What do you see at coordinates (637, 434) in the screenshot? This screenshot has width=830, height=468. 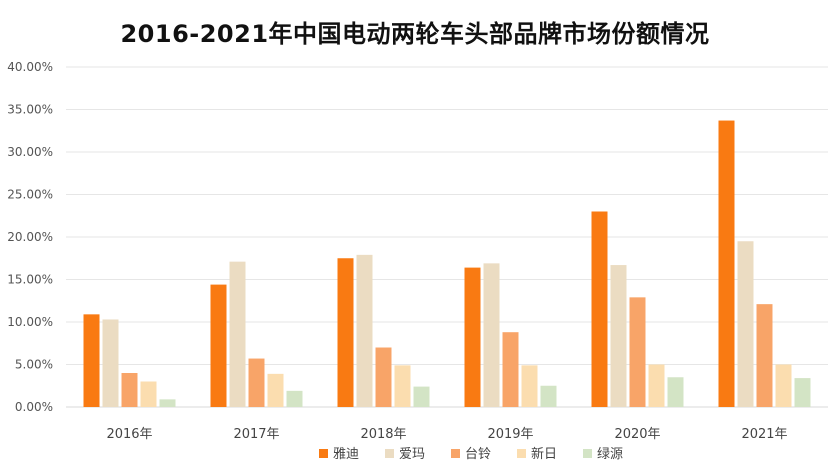 I see `x-tick-label: 2020年` at bounding box center [637, 434].